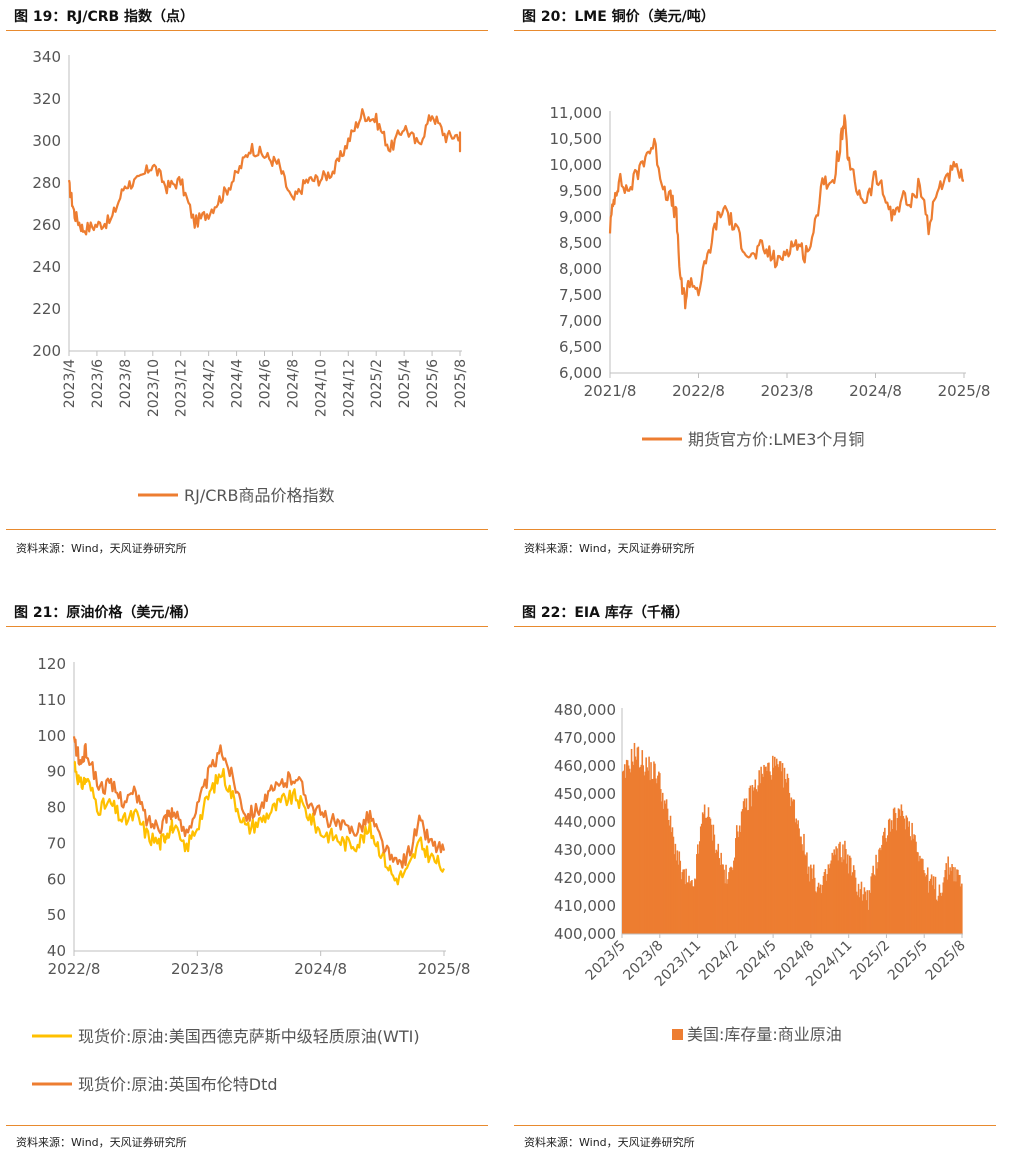 Image resolution: width=1016 pixels, height=1173 pixels. Describe the element at coordinates (51, 700) in the screenshot. I see `y-tick-label: 110` at that location.